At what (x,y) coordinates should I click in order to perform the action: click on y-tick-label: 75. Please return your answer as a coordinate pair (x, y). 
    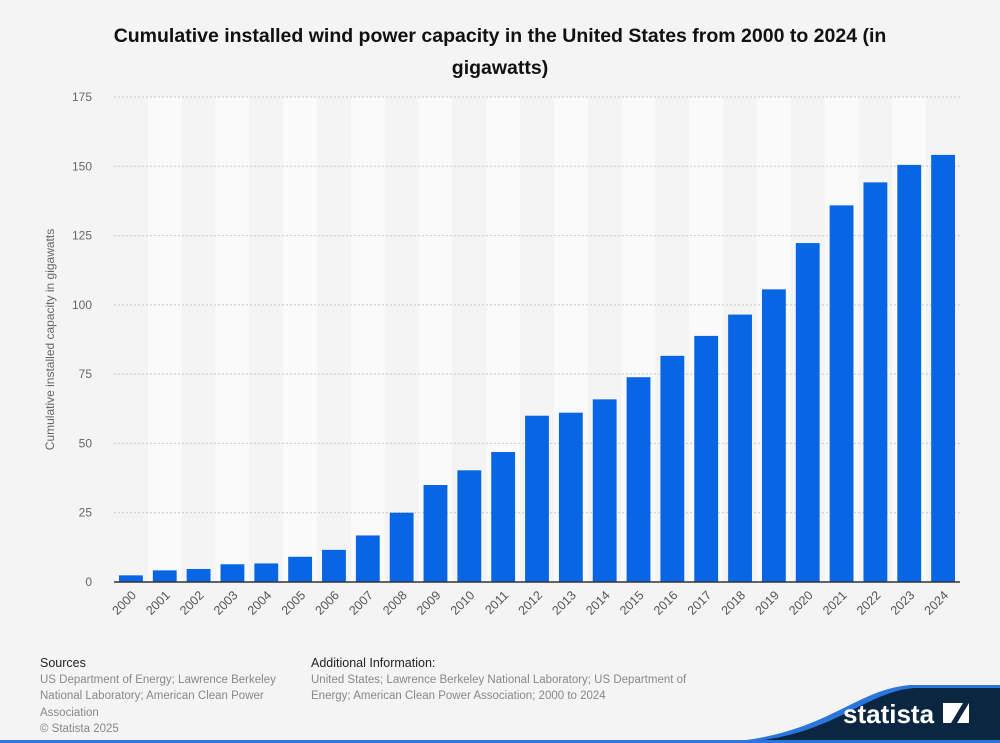
    Looking at the image, I should click on (86, 374).